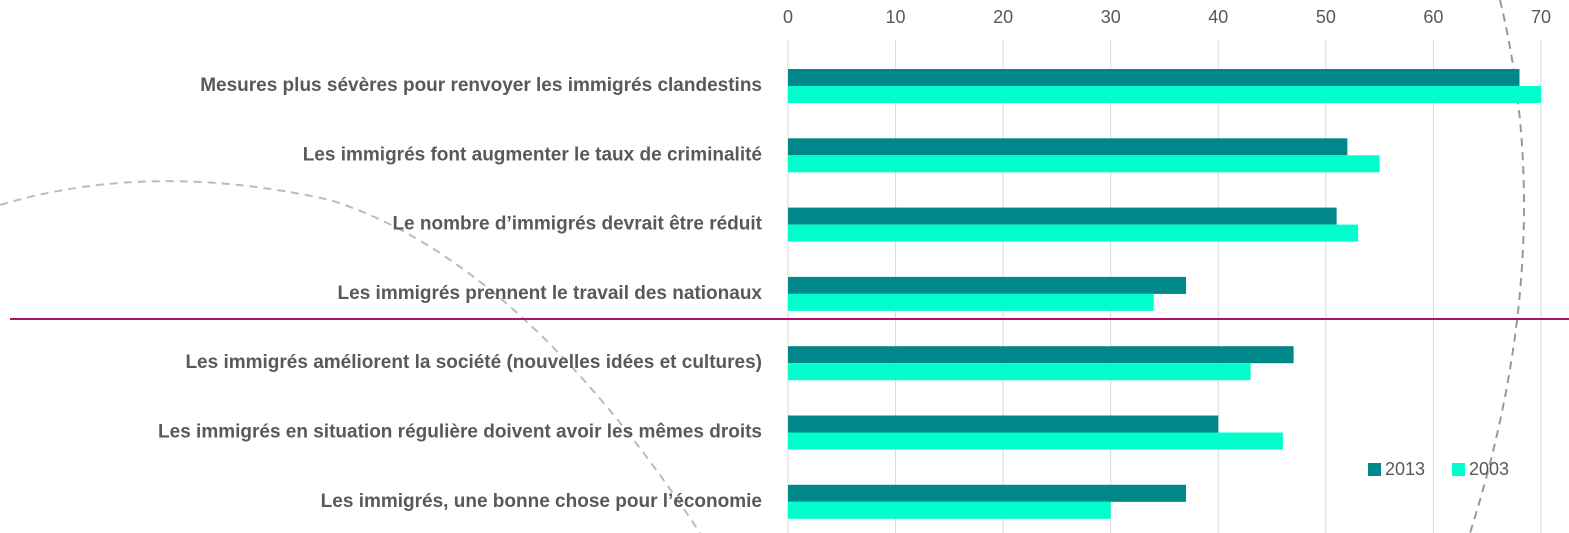 This screenshot has height=533, width=1569. Describe the element at coordinates (1111, 17) in the screenshot. I see `x-tick-label: 30` at that location.